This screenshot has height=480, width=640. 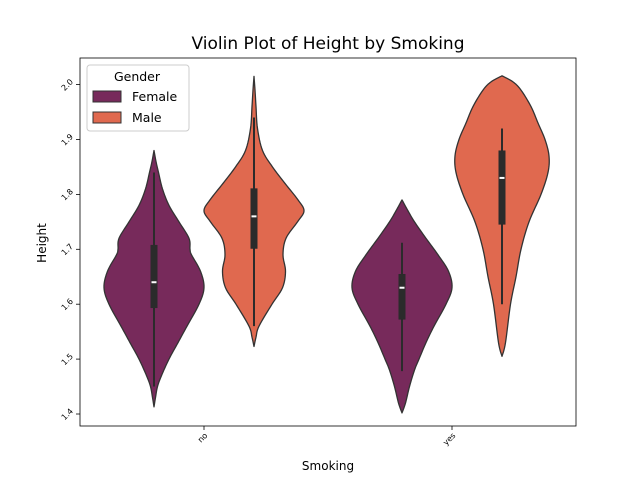 What do you see at coordinates (67, 139) in the screenshot?
I see `y-tick-label: 1.9` at bounding box center [67, 139].